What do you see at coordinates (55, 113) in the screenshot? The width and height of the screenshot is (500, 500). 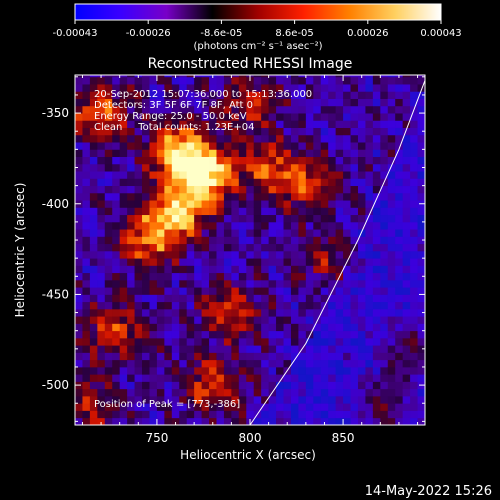 I see `y-tick-label: -350` at bounding box center [55, 113].